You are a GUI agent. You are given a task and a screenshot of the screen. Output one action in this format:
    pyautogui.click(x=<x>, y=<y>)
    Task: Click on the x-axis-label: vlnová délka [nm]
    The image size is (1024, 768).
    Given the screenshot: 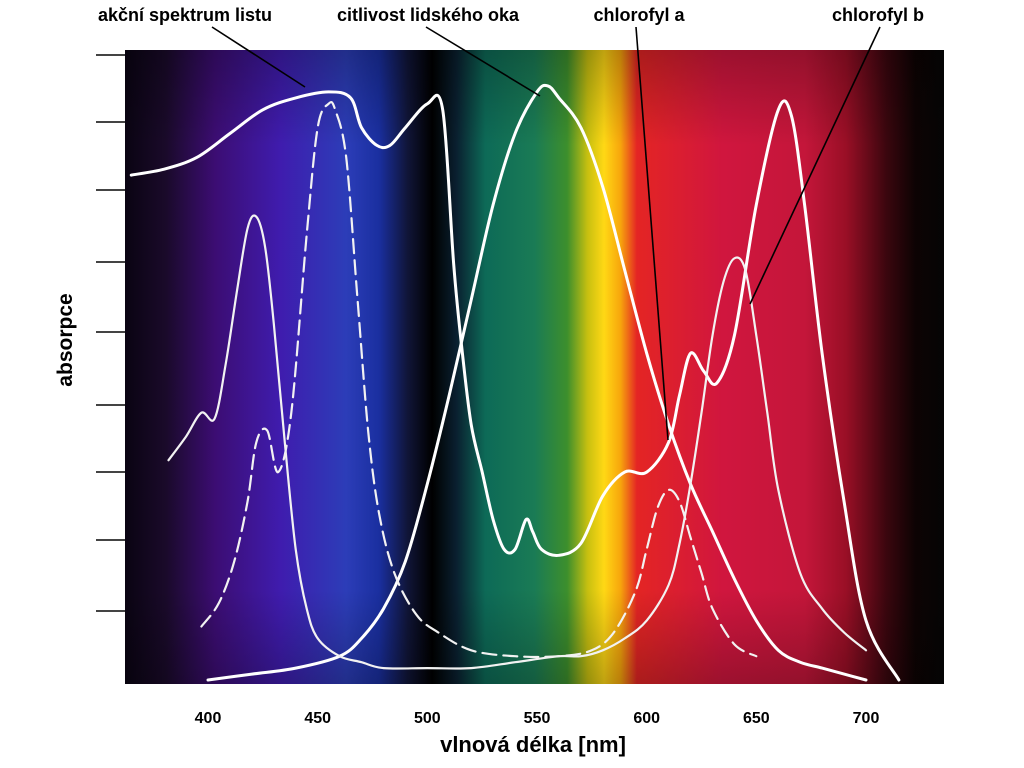 What is the action you would take?
    pyautogui.click(x=533, y=744)
    